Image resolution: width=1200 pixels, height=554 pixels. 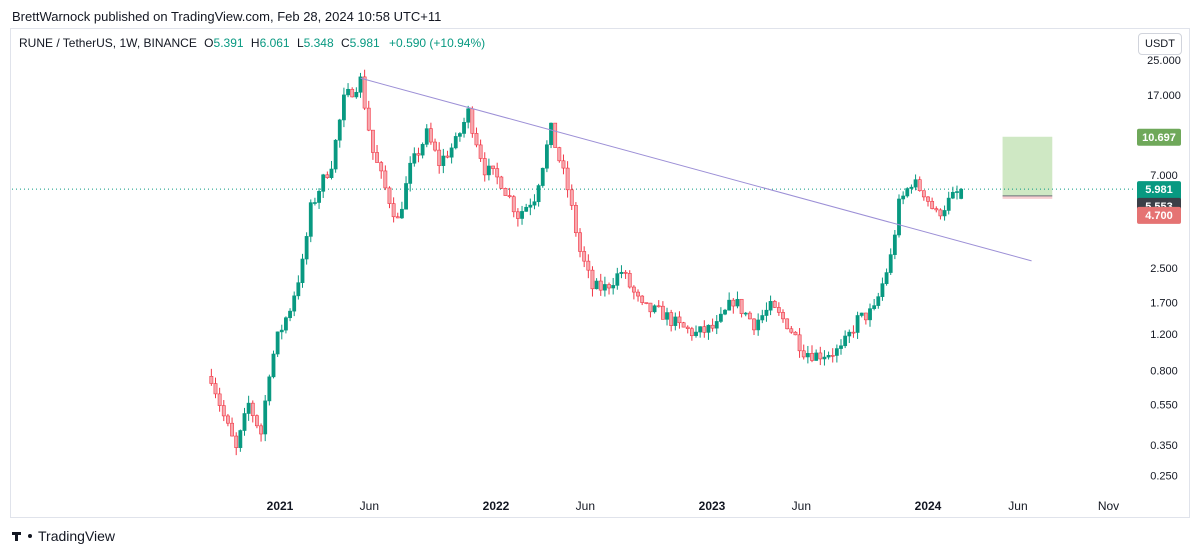 I want to click on target-price-badge: 10.697, so click(x=1159, y=137).